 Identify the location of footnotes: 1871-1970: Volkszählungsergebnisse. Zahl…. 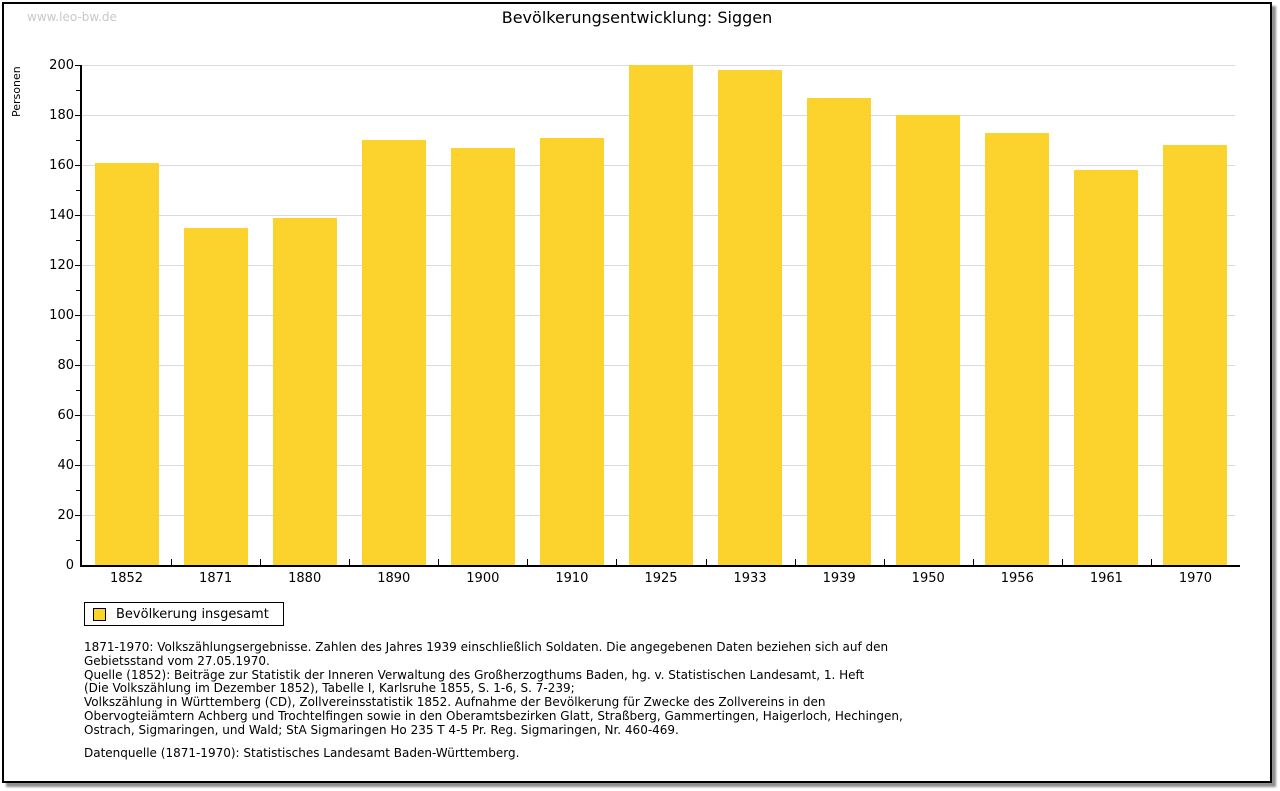
(493, 689).